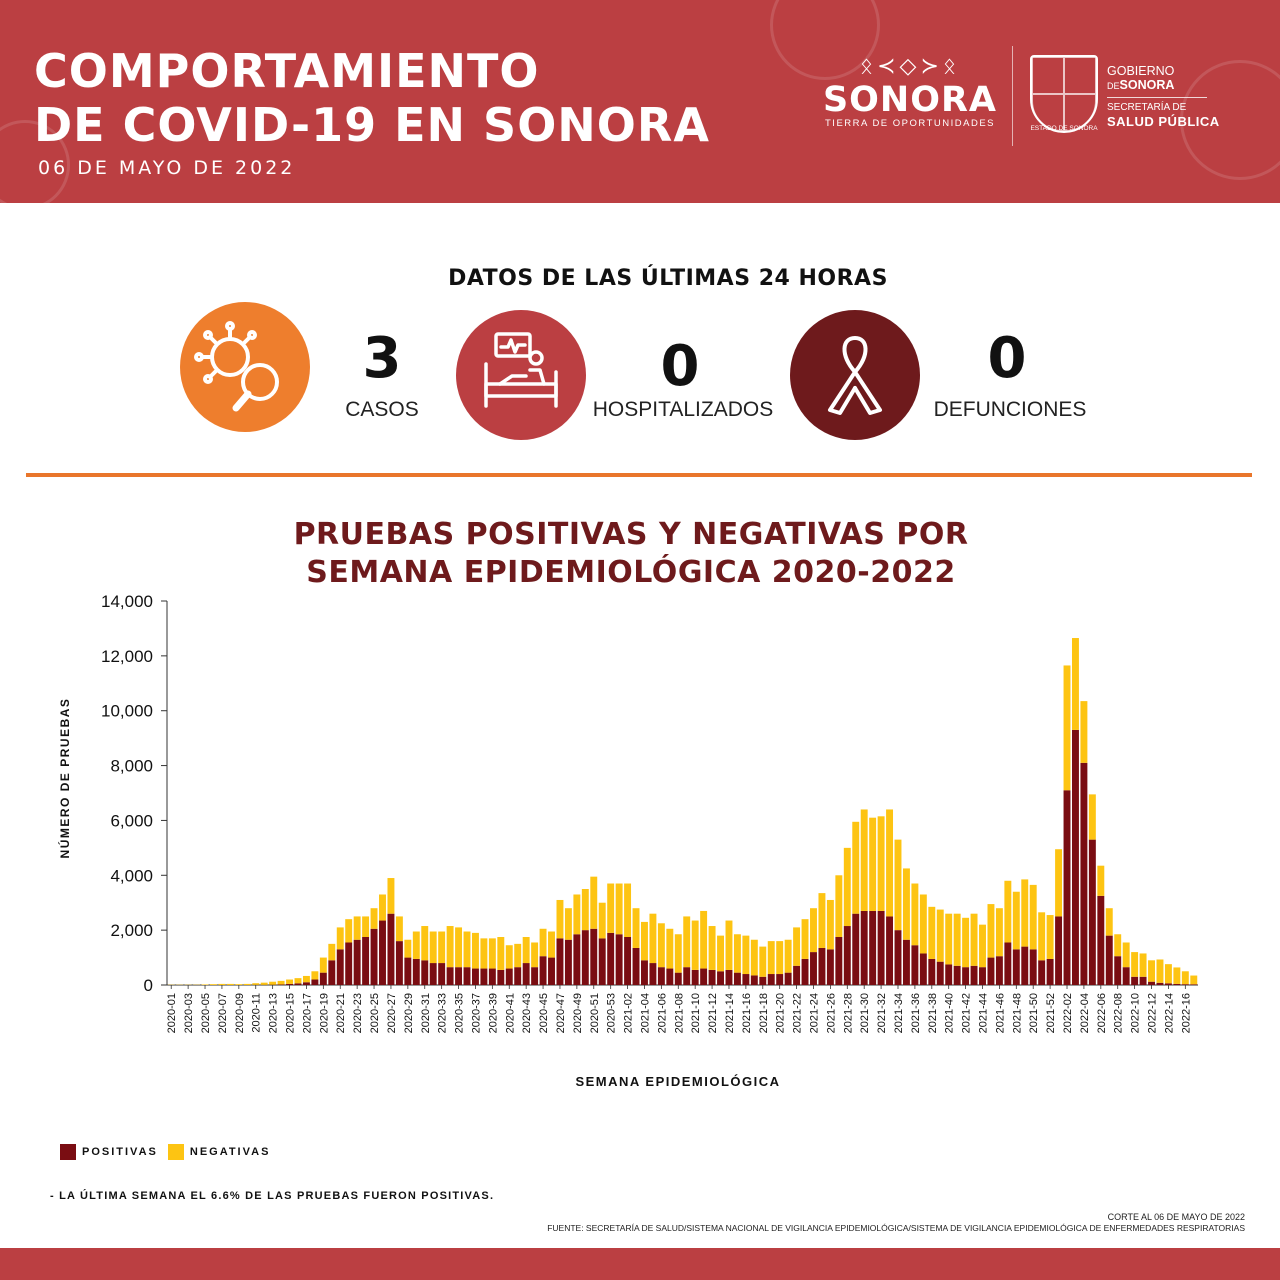 The width and height of the screenshot is (1280, 1280). Describe the element at coordinates (916, 1013) in the screenshot. I see `x-tick-label: 2021-36` at that location.